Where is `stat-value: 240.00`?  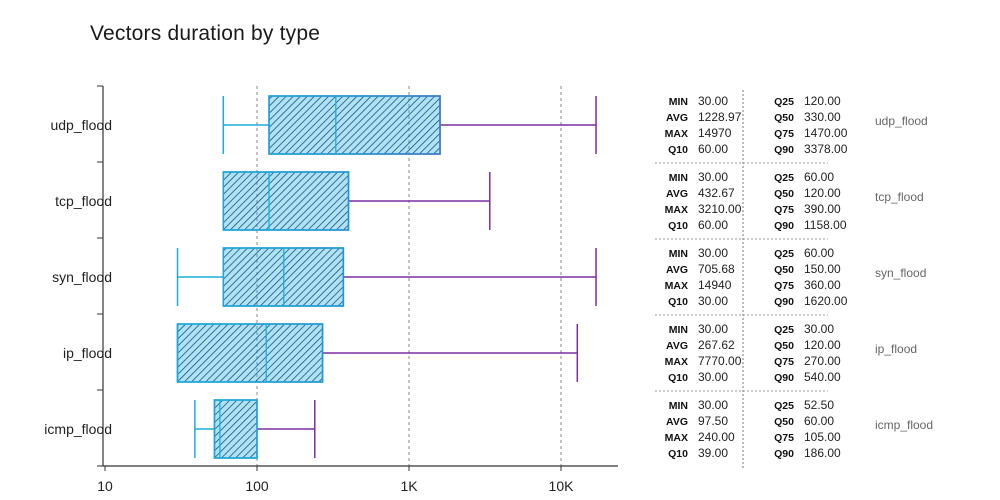 stat-value: 240.00 is located at coordinates (716, 437).